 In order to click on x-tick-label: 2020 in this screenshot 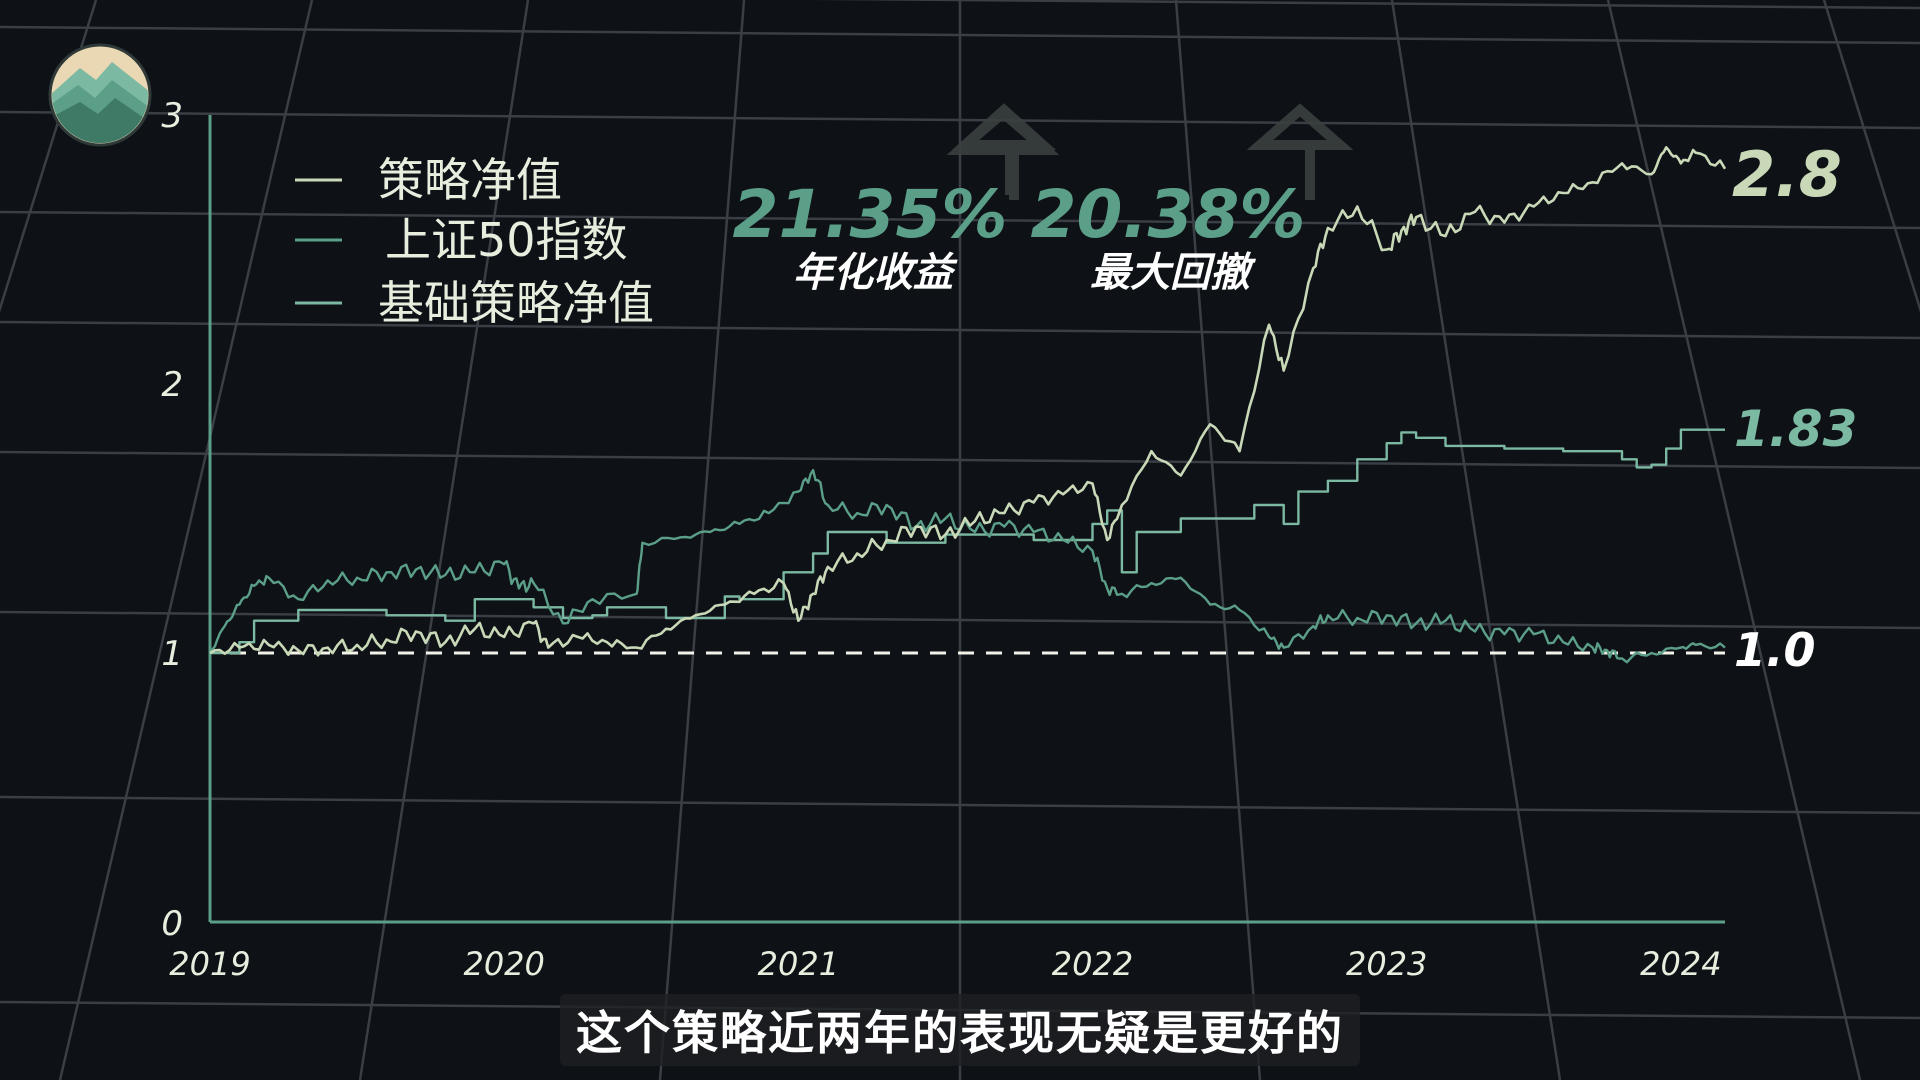, I will do `click(503, 964)`.